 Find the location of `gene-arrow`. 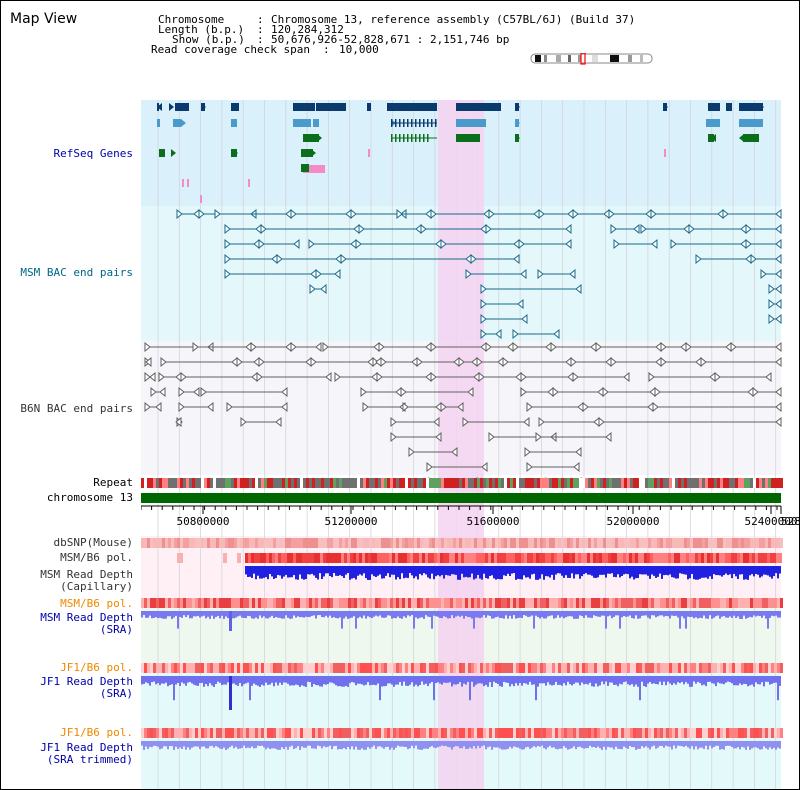

gene-arrow is located at coordinates (517, 123).